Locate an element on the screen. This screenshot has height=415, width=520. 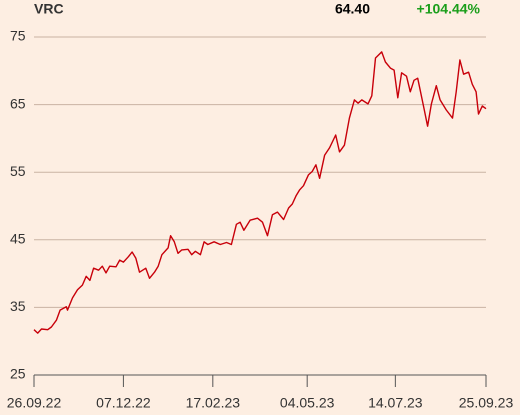
change: +104.44% is located at coordinates (449, 9).